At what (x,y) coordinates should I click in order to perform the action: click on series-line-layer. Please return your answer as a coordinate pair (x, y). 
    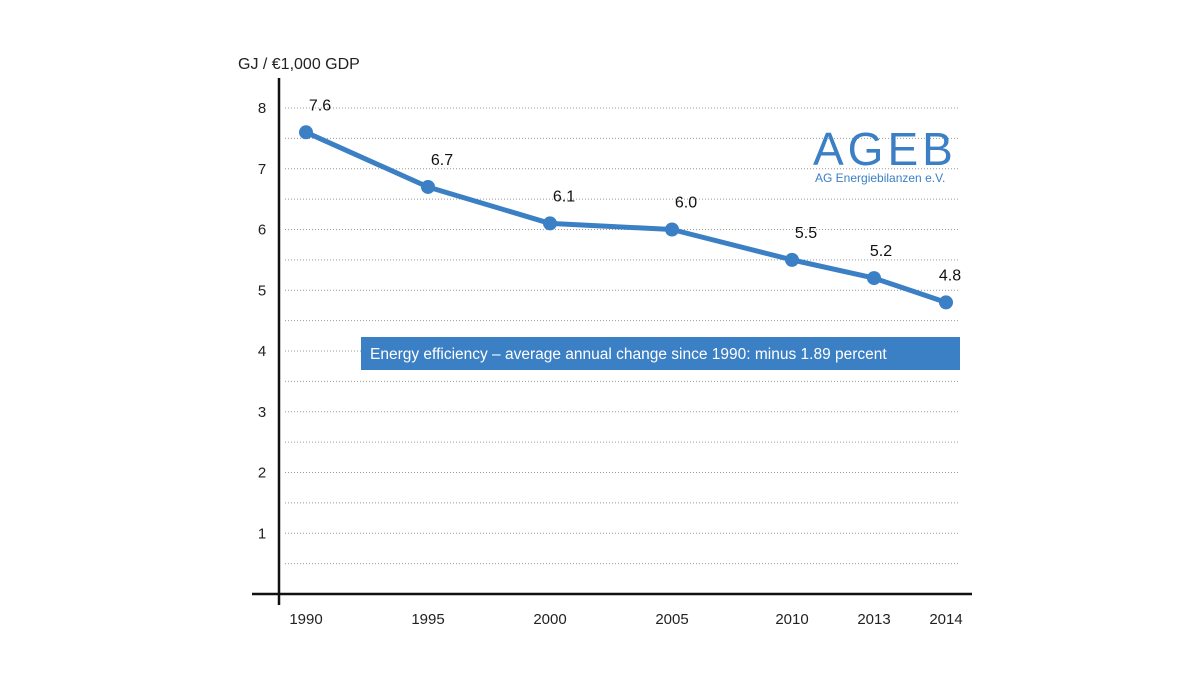
    Looking at the image, I should click on (626, 217).